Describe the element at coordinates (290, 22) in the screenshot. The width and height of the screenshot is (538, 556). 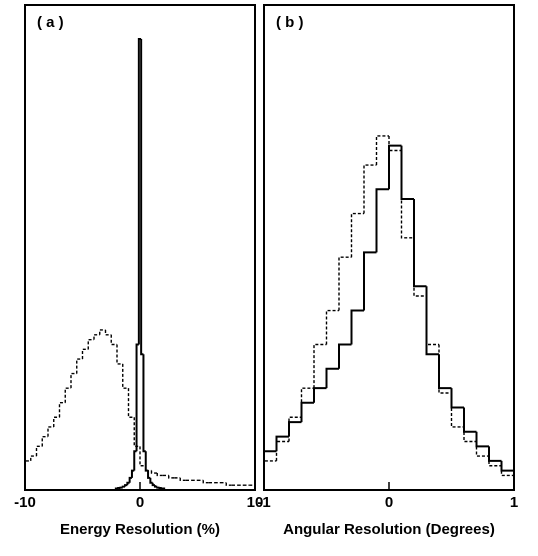
I see `panel-label: ( b )` at that location.